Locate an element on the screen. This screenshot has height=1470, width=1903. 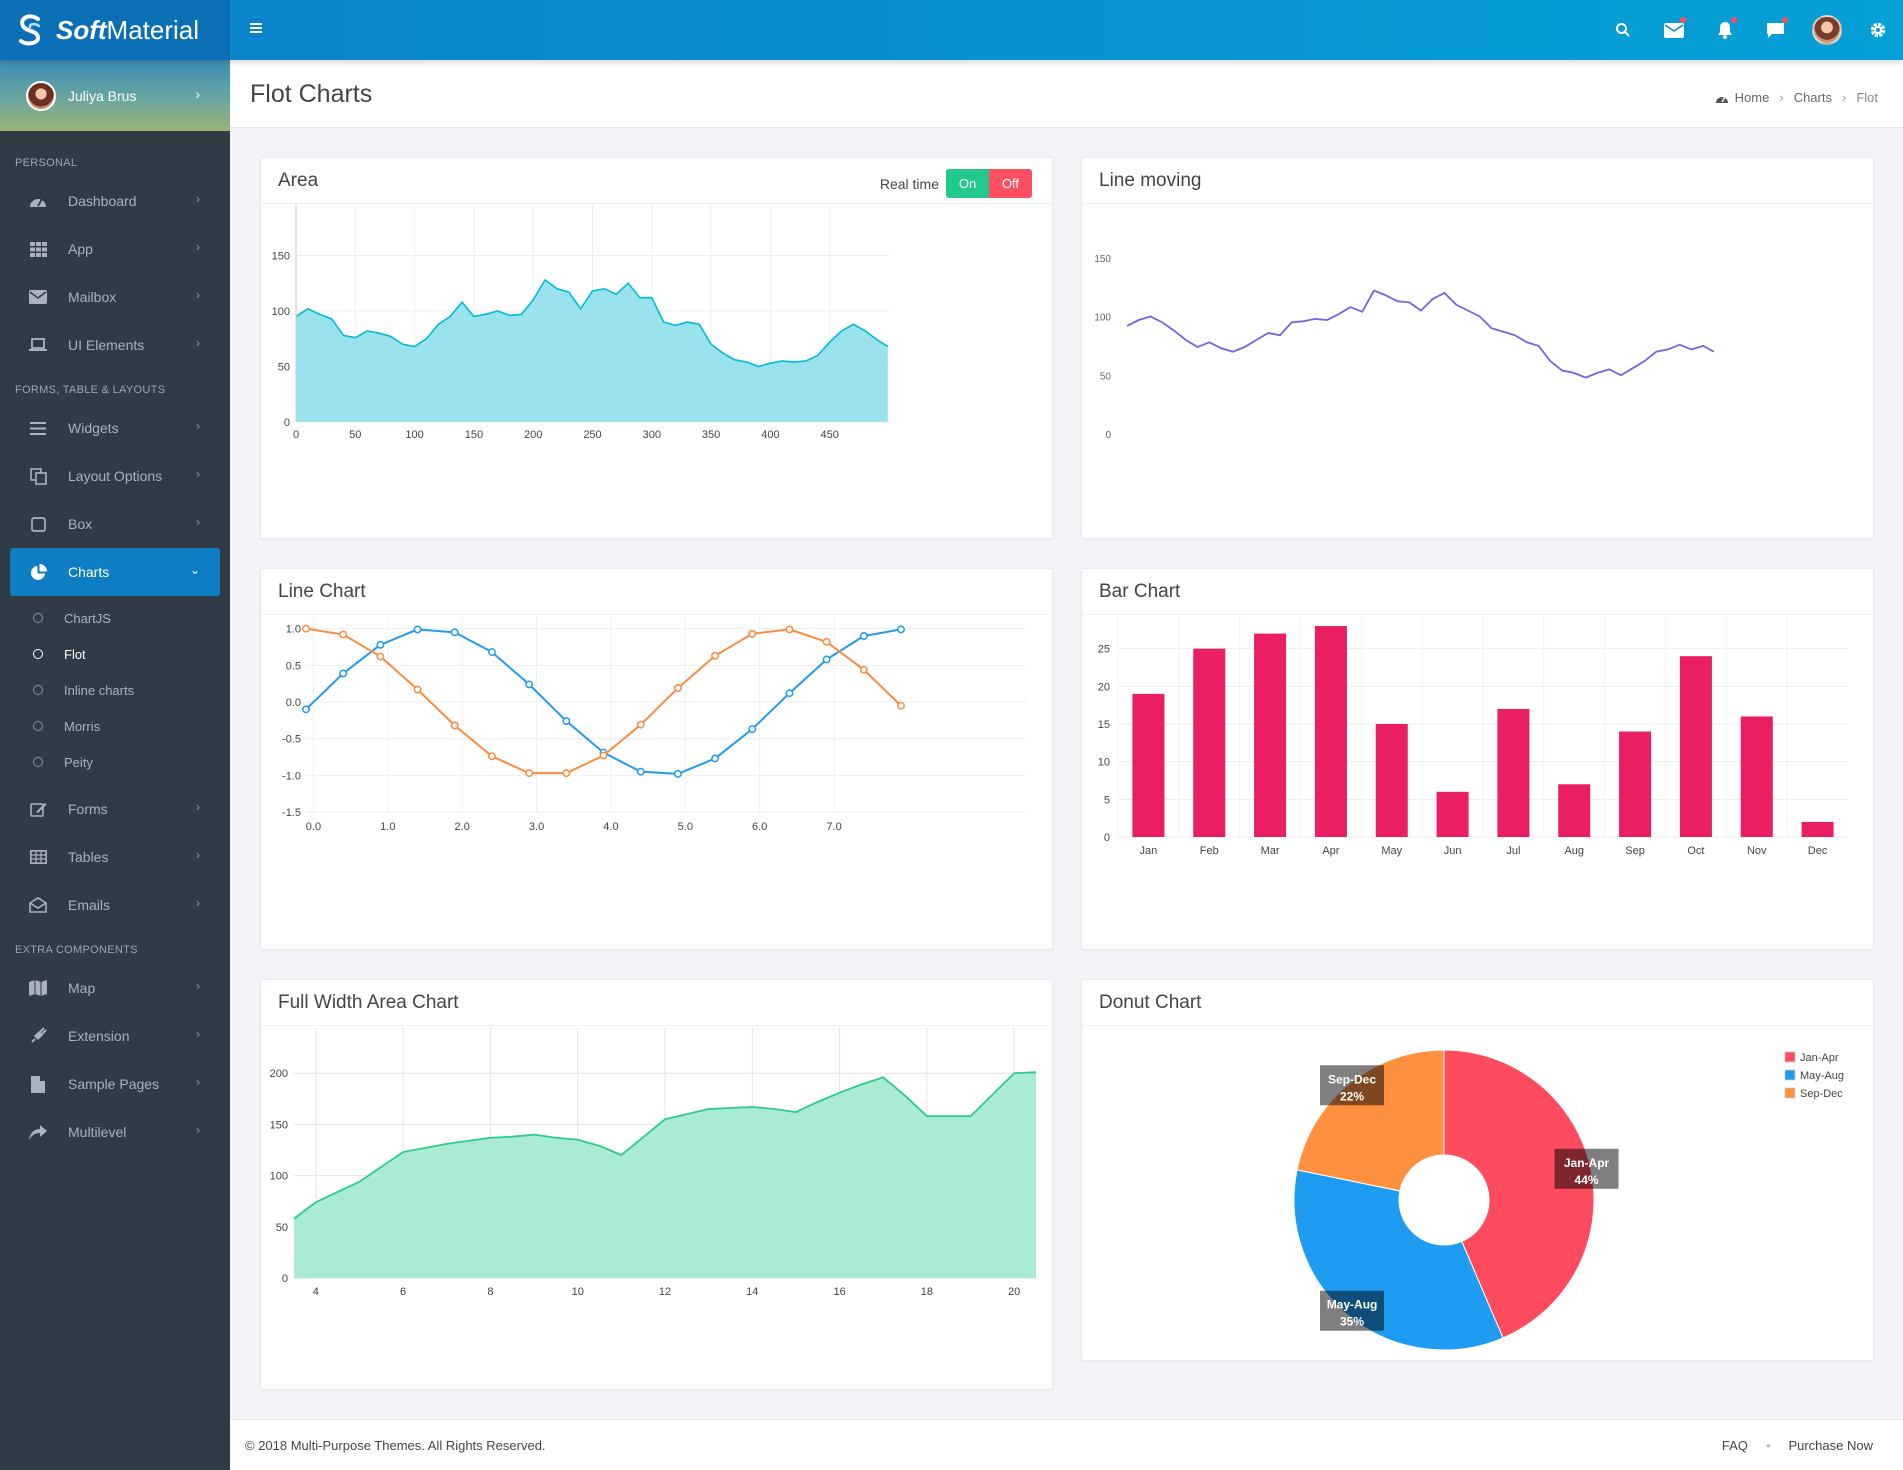
breadcrumb-charts: Charts is located at coordinates (1812, 97).